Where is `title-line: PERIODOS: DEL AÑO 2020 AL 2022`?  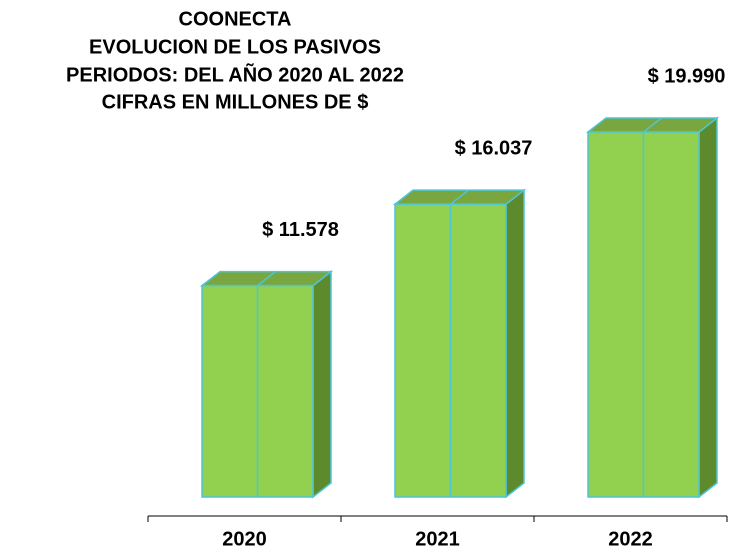 title-line: PERIODOS: DEL AÑO 2020 AL 2022 is located at coordinates (235, 74).